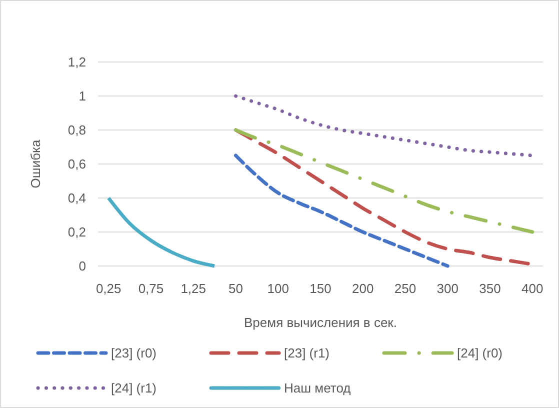 This screenshot has width=559, height=408. I want to click on x-tick-label: 200, so click(363, 288).